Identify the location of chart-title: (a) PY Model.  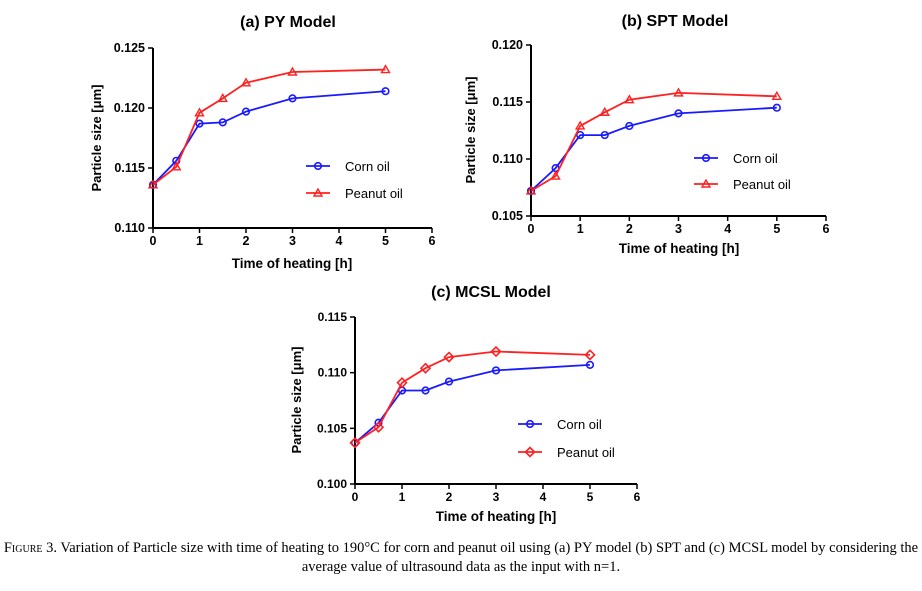
(288, 22).